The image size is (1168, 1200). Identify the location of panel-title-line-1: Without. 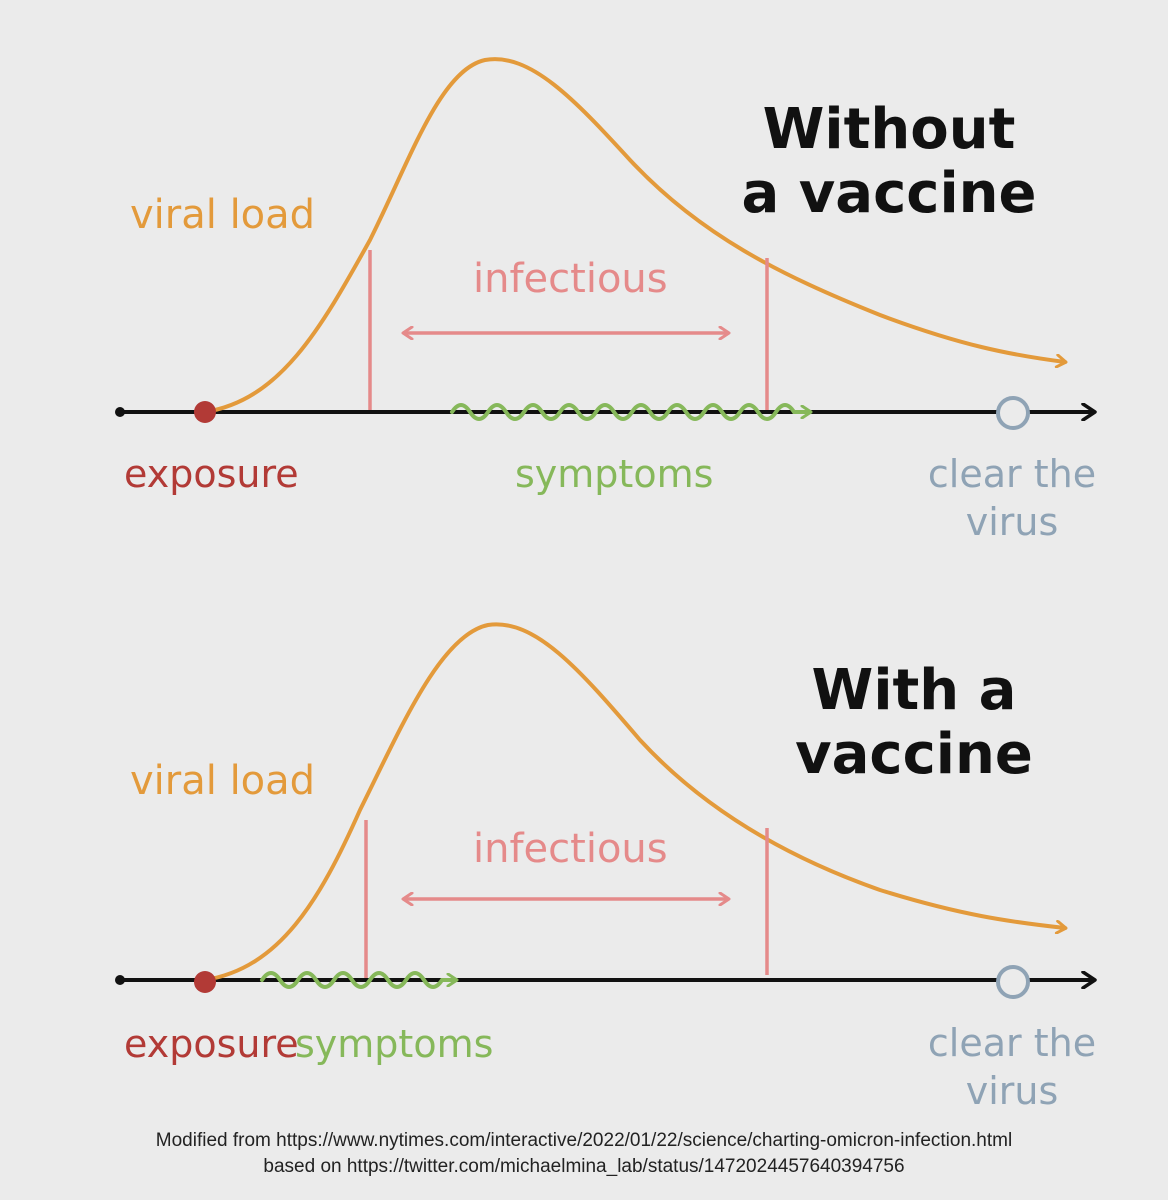
(889, 129).